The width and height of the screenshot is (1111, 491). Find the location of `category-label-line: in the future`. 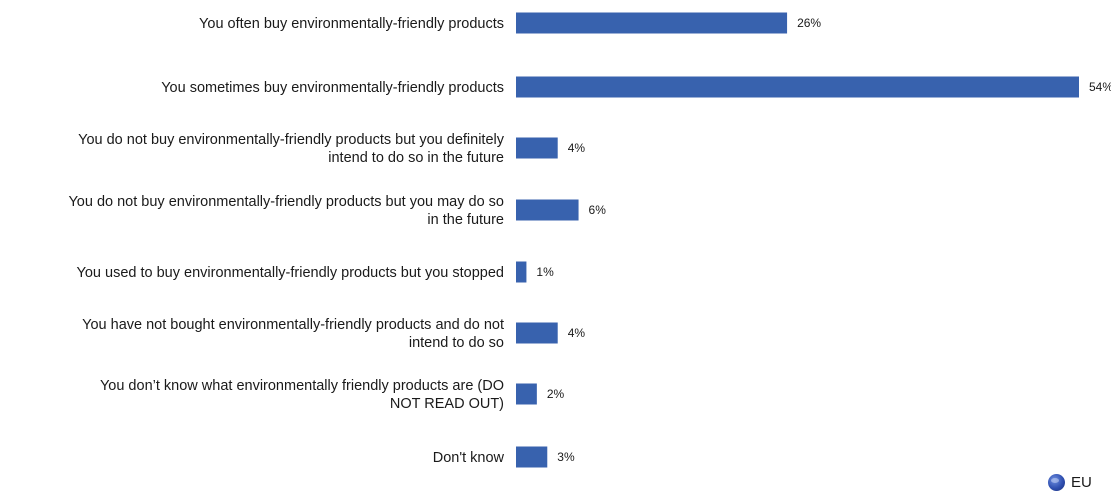

category-label-line: in the future is located at coordinates (465, 220).